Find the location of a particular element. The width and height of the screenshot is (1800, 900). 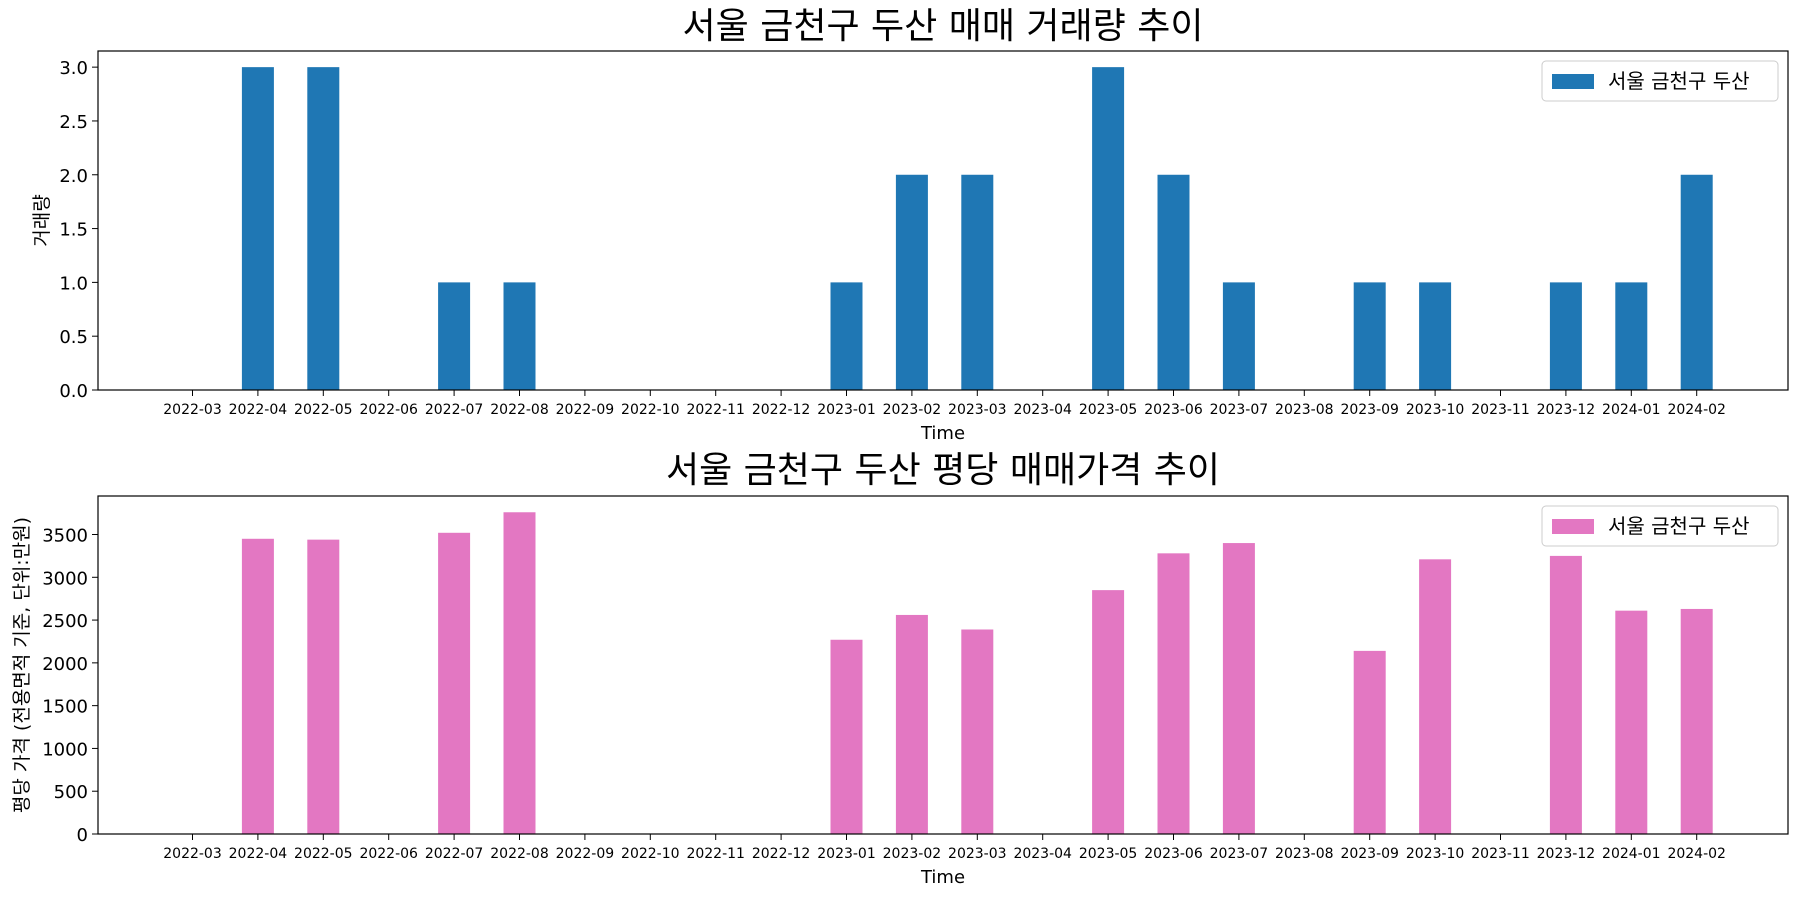

x-tick-label: 2022-07 is located at coordinates (454, 854).